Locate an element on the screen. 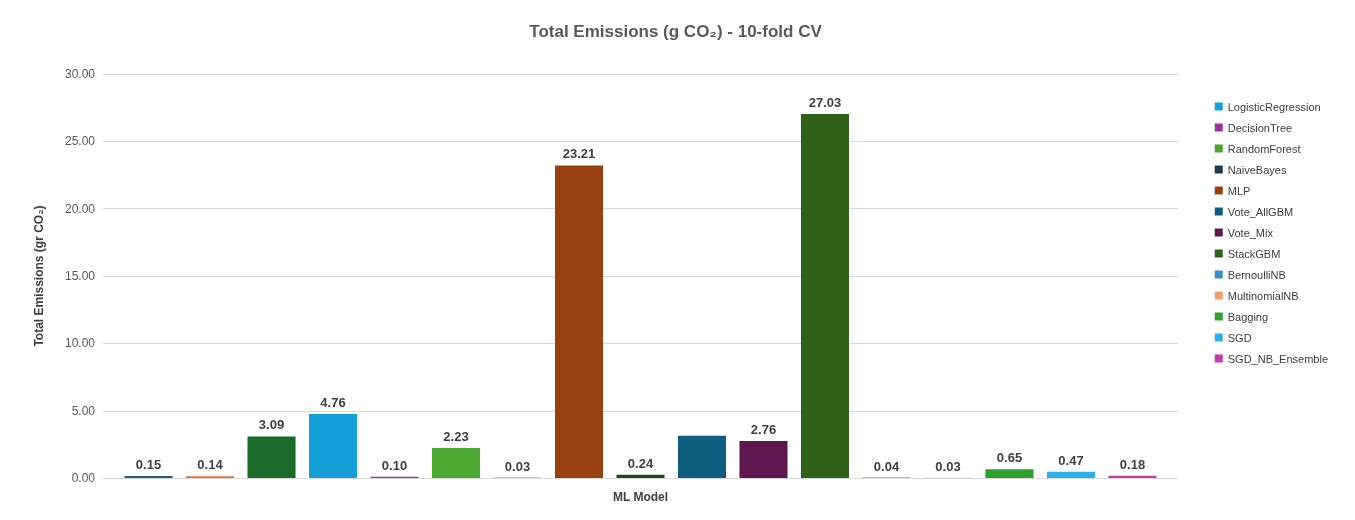 The width and height of the screenshot is (1355, 520). y-axis-title: Total Emissions (gr CO₂) is located at coordinates (39, 276).